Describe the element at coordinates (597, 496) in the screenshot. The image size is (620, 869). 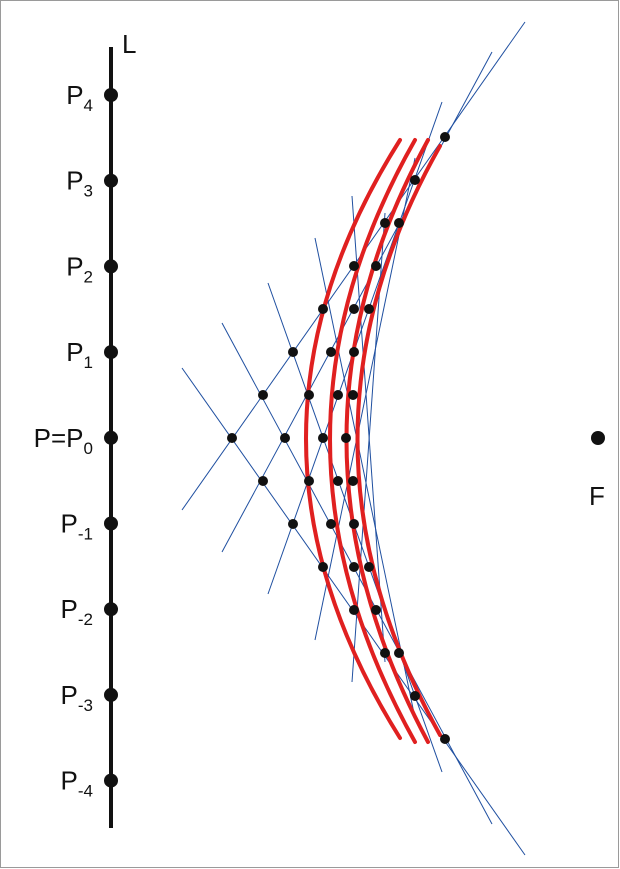
I see `focus-label: F` at that location.